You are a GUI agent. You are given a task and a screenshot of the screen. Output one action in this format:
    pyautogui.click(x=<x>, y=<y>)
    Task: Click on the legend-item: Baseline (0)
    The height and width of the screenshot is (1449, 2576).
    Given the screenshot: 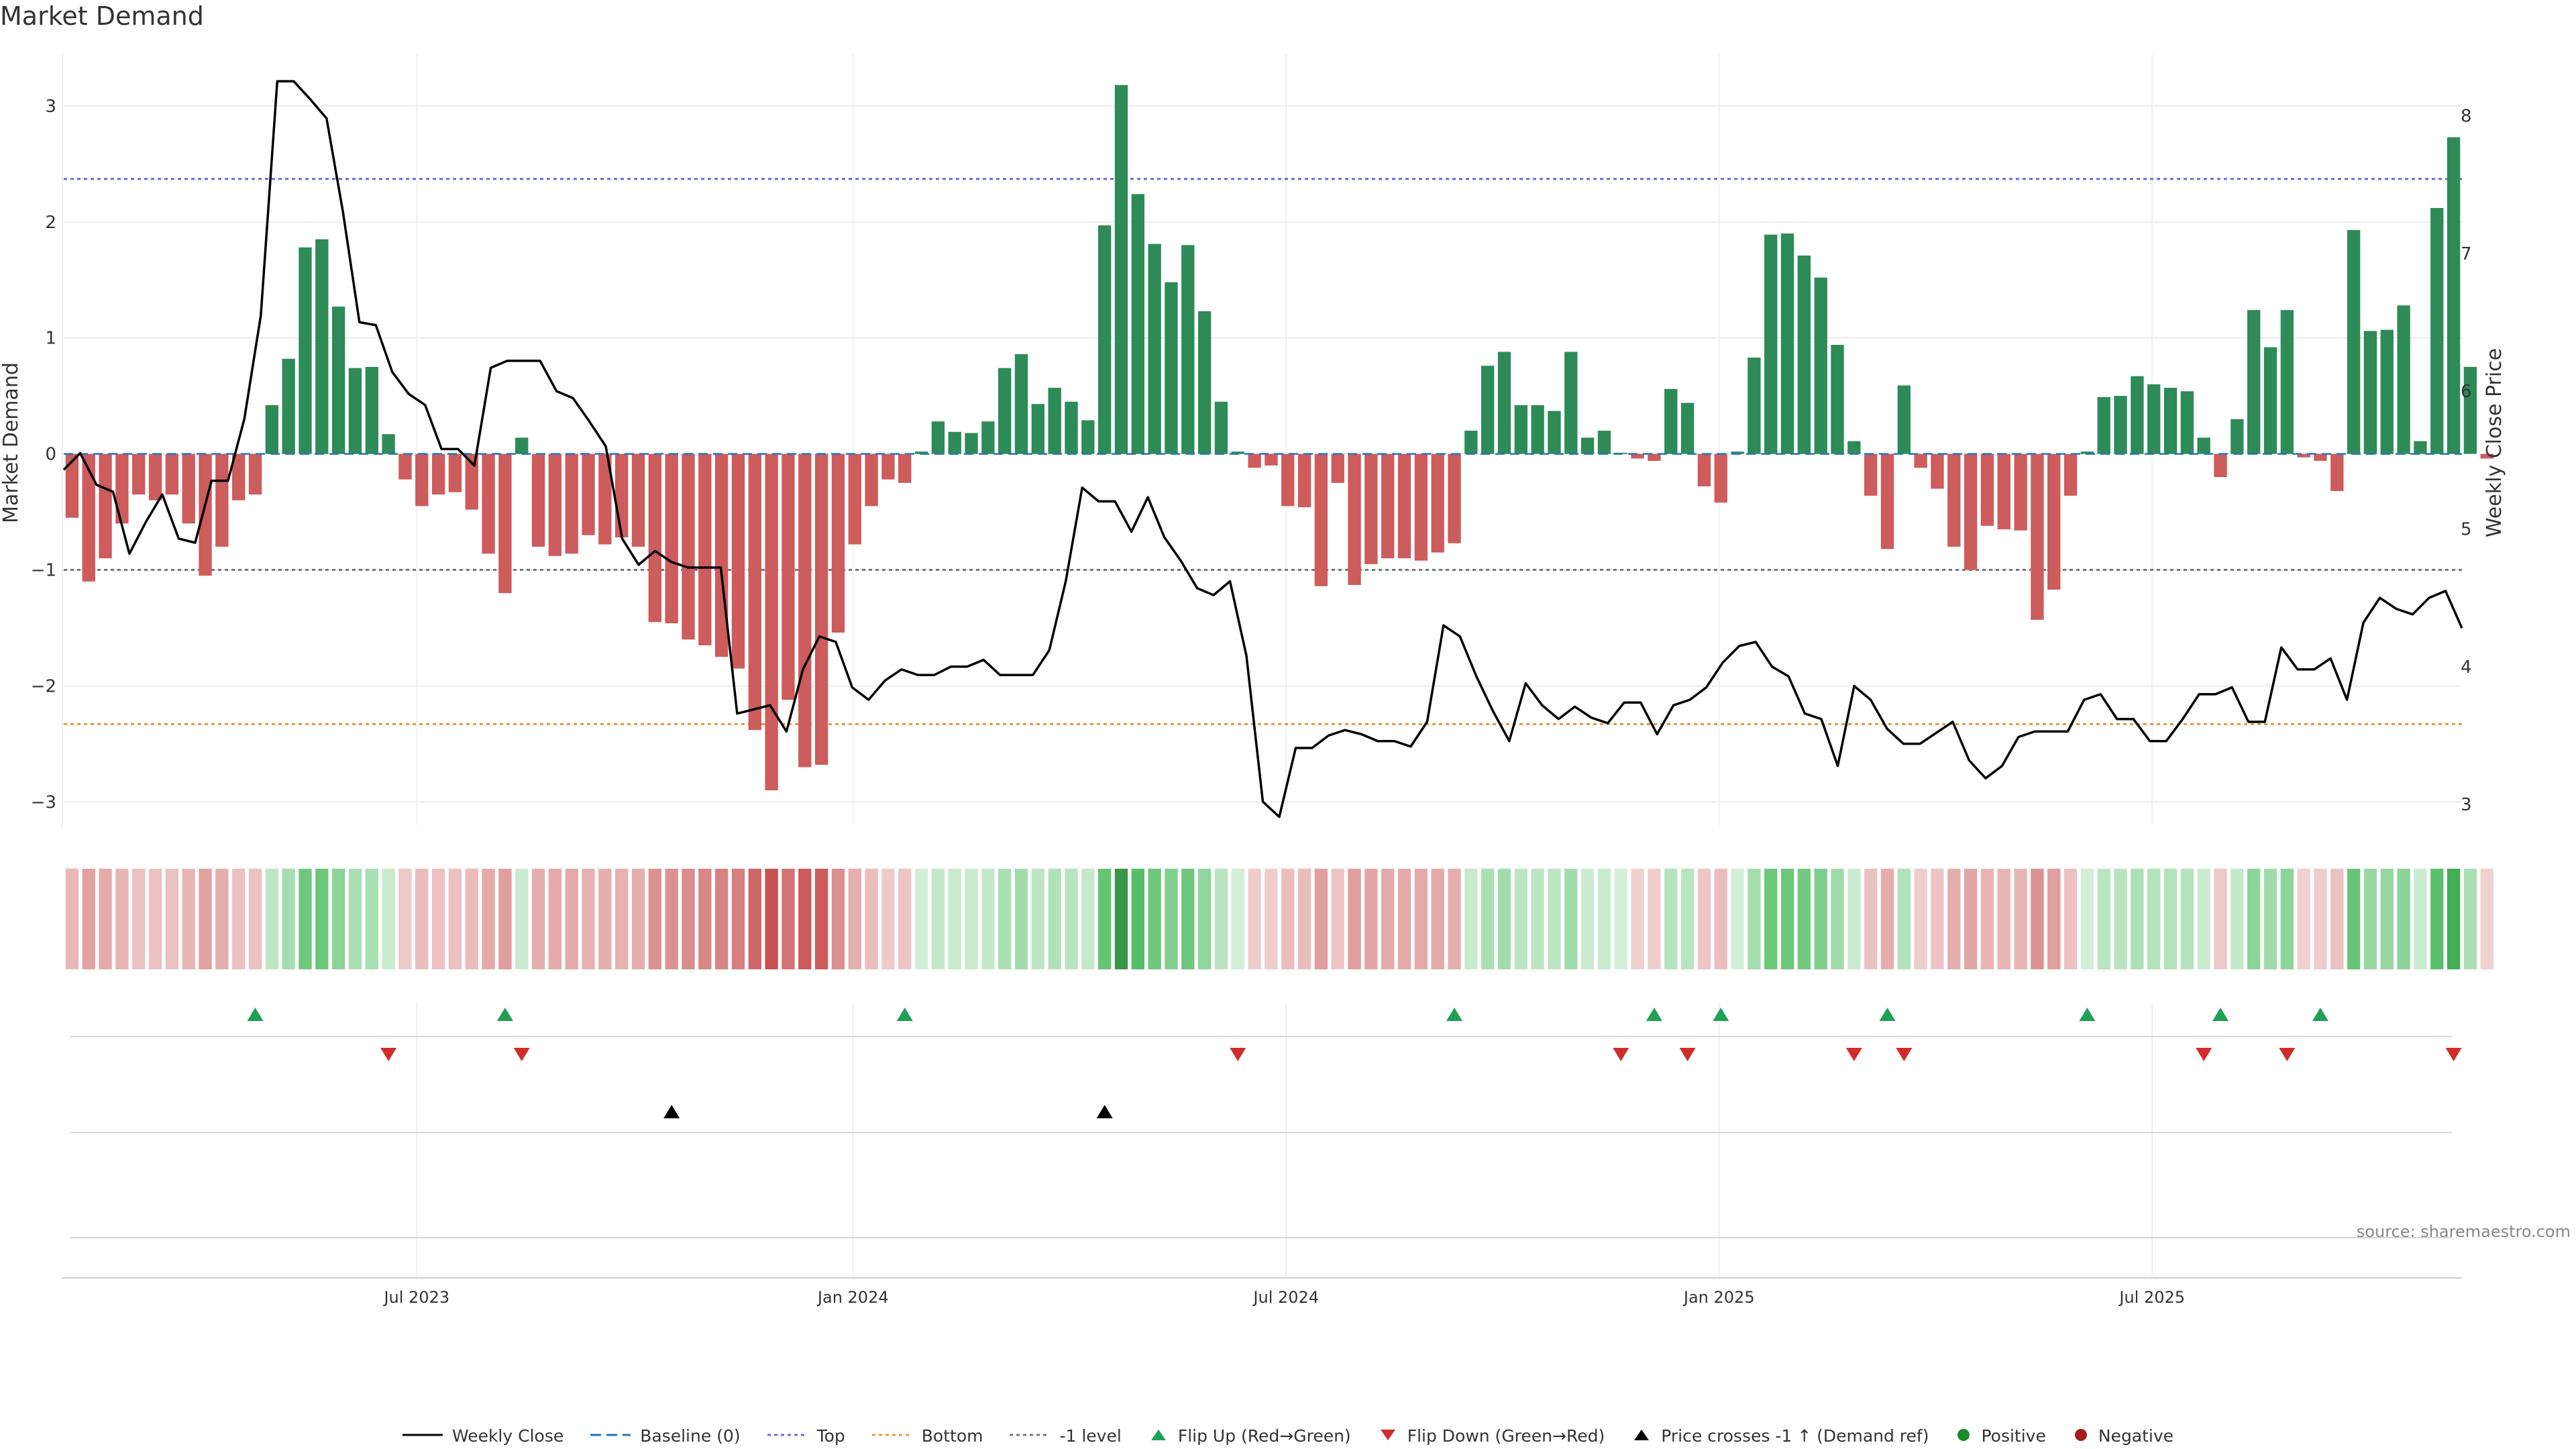 What is the action you would take?
    pyautogui.click(x=665, y=1436)
    